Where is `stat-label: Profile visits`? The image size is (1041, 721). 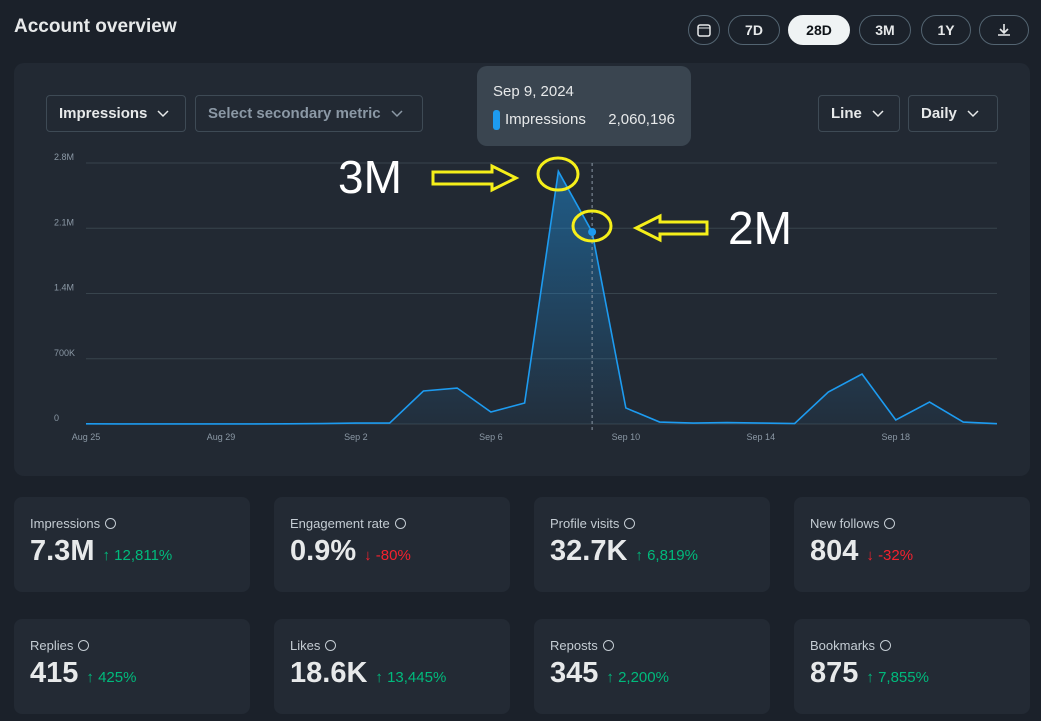
stat-label: Profile visits is located at coordinates (593, 523).